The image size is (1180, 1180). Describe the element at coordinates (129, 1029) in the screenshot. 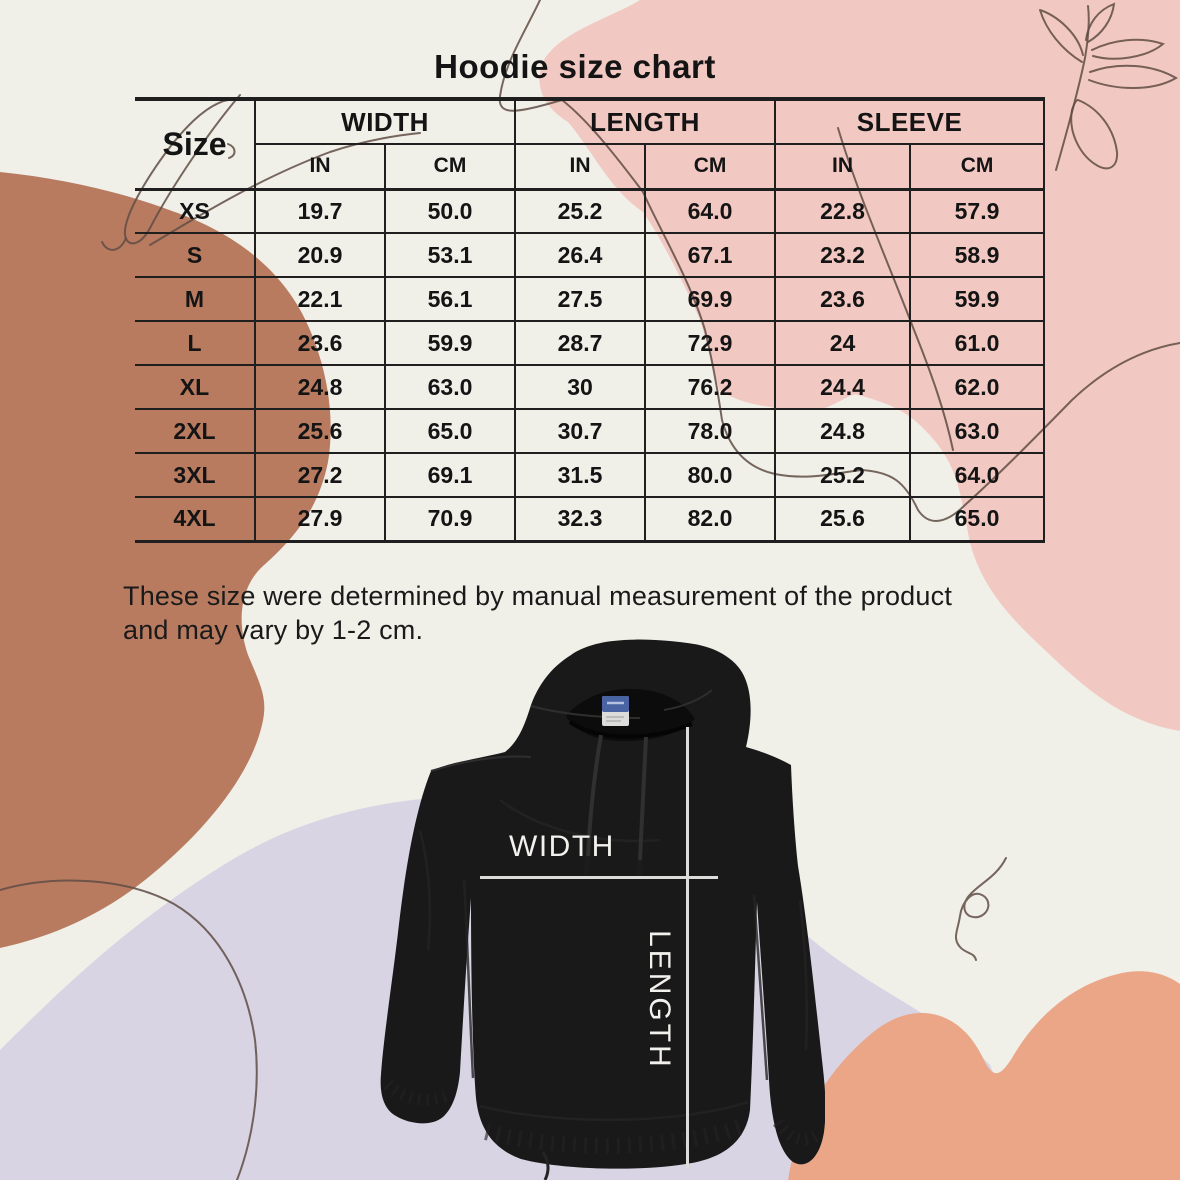

I see `arc-line-bottom-left` at that location.